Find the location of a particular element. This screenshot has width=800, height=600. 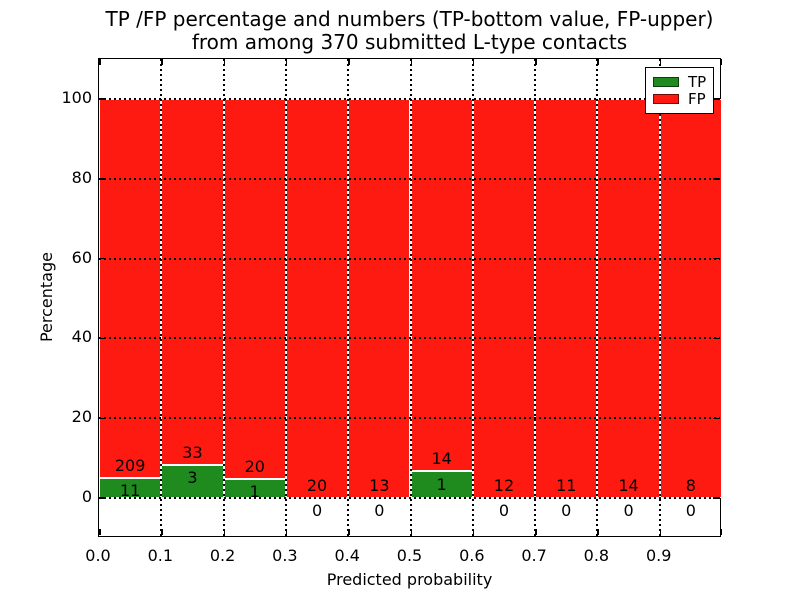

y-tick-label: 20 is located at coordinates (81, 417).